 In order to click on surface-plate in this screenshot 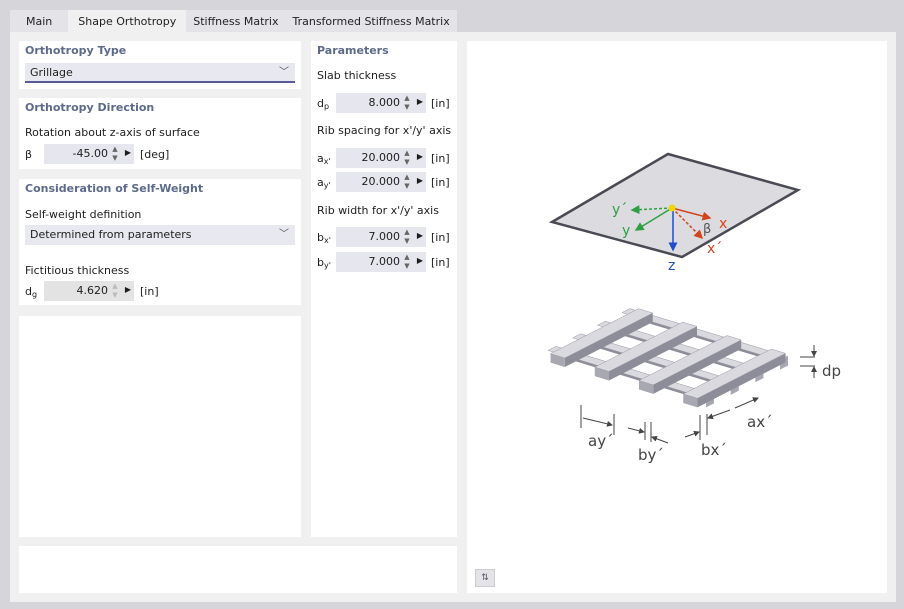, I will do `click(675, 205)`.